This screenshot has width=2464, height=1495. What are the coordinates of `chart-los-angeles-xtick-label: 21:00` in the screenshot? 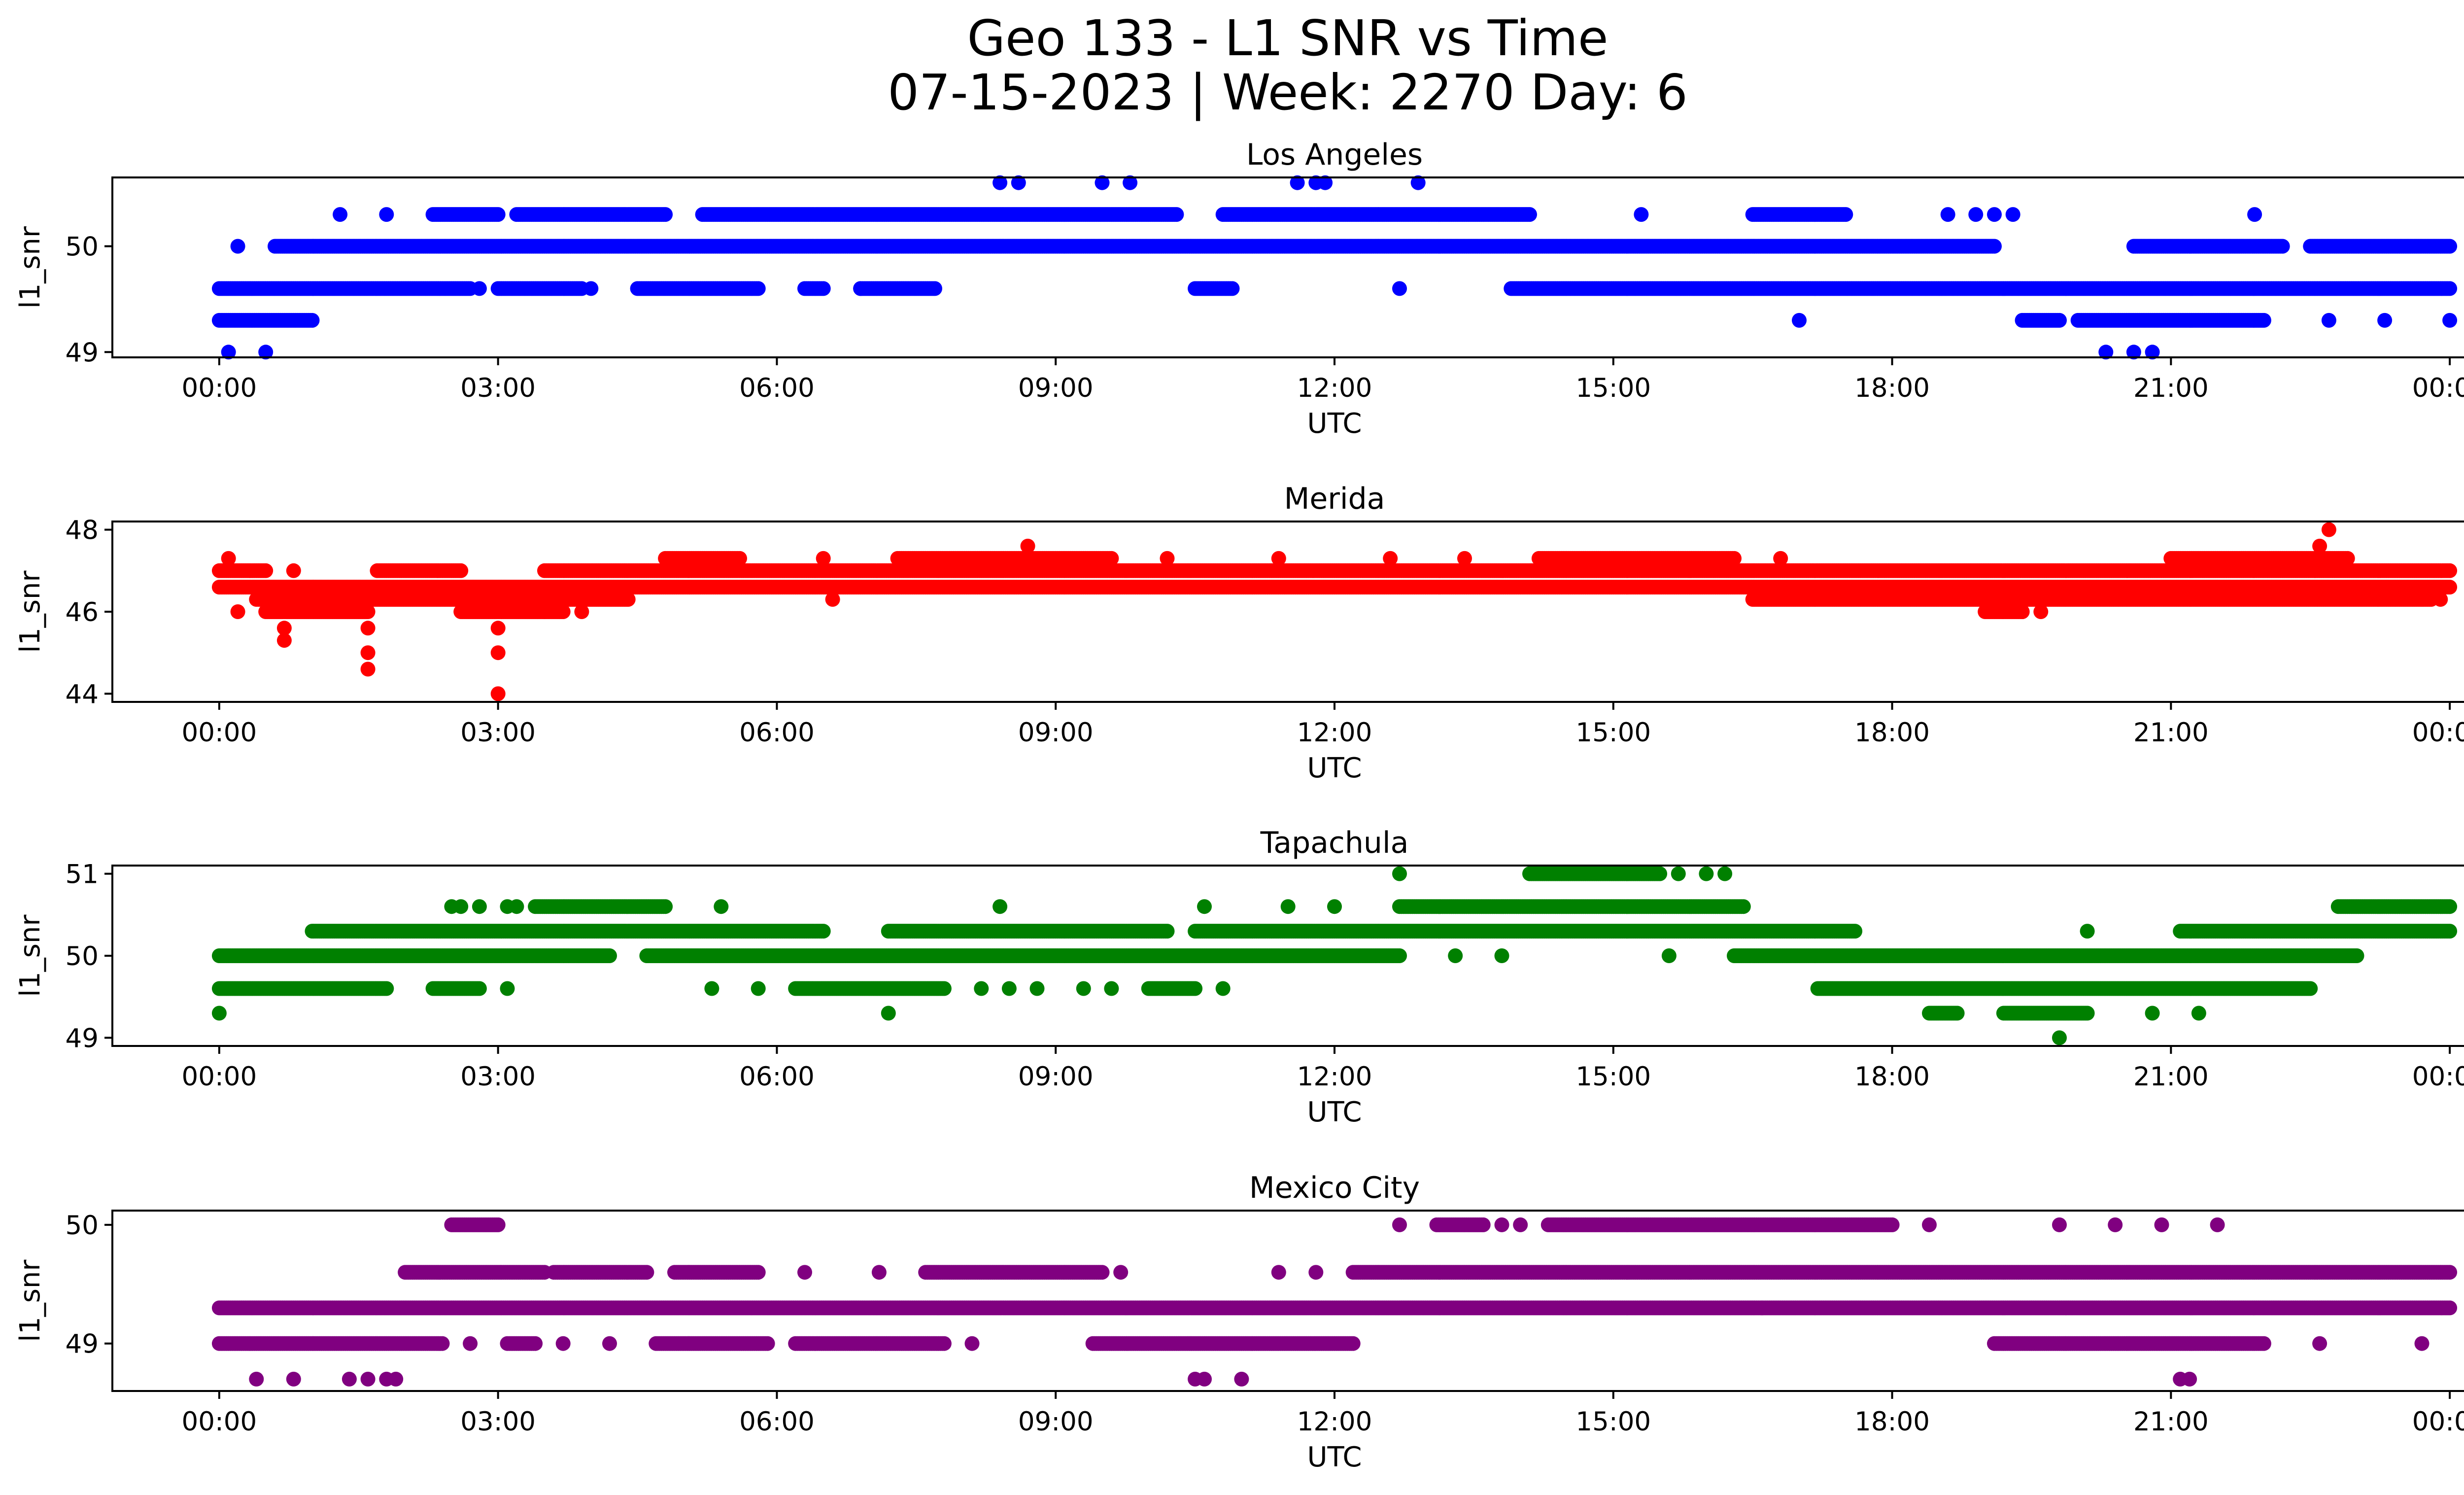 It's located at (2171, 388).